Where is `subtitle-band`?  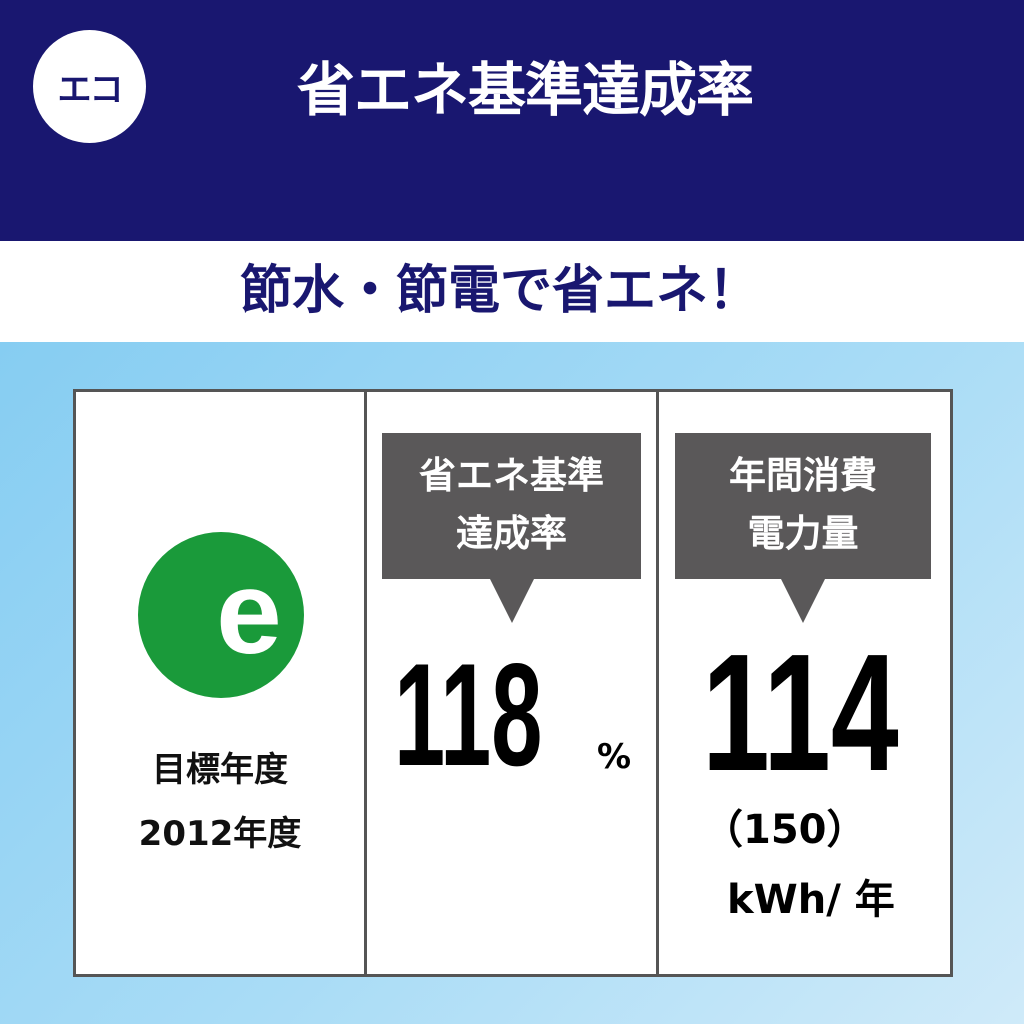 subtitle-band is located at coordinates (512, 291).